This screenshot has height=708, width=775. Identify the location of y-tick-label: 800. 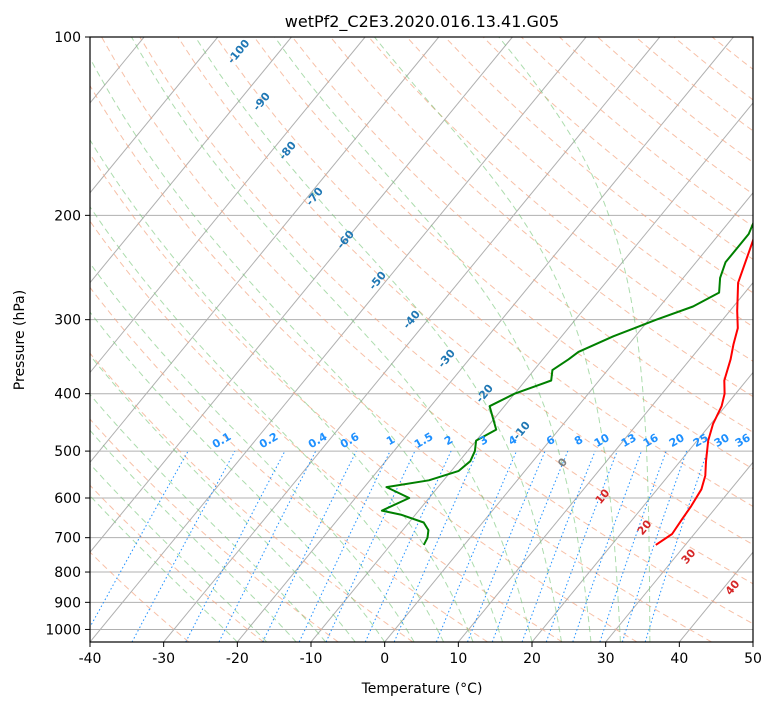
(67, 573).